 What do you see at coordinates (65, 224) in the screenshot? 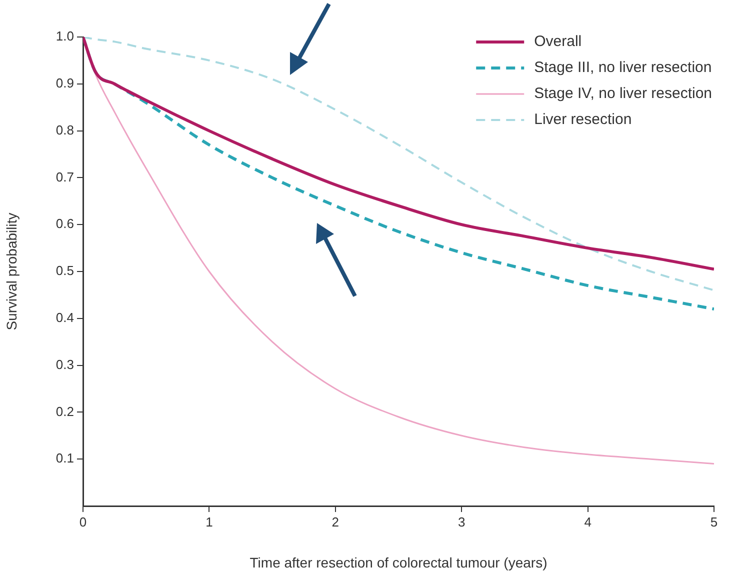
I see `y-tick-label: 0.6` at bounding box center [65, 224].